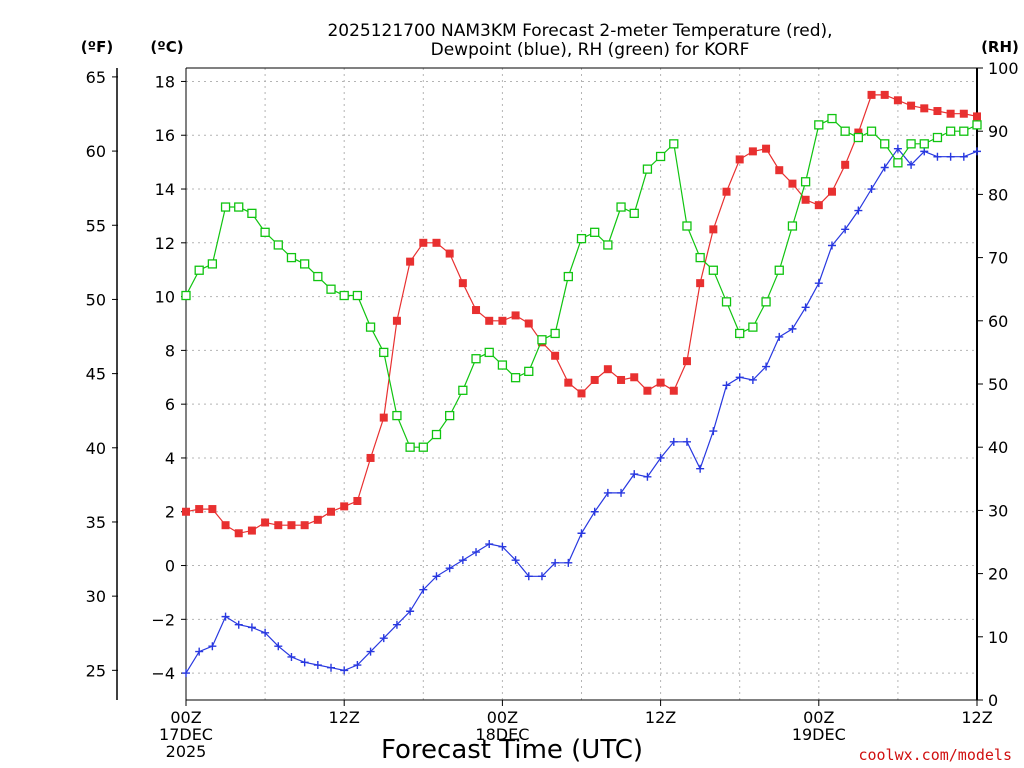 This screenshot has height=768, width=1024. What do you see at coordinates (993, 700) in the screenshot?
I see `rh-tick-label: 0` at bounding box center [993, 700].